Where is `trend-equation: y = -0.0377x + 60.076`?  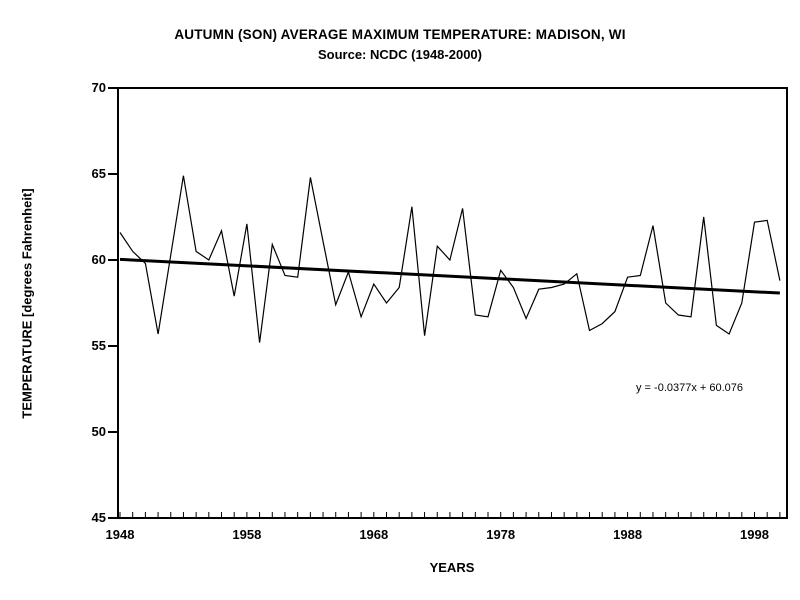 trend-equation: y = -0.0377x + 60.076 is located at coordinates (690, 388).